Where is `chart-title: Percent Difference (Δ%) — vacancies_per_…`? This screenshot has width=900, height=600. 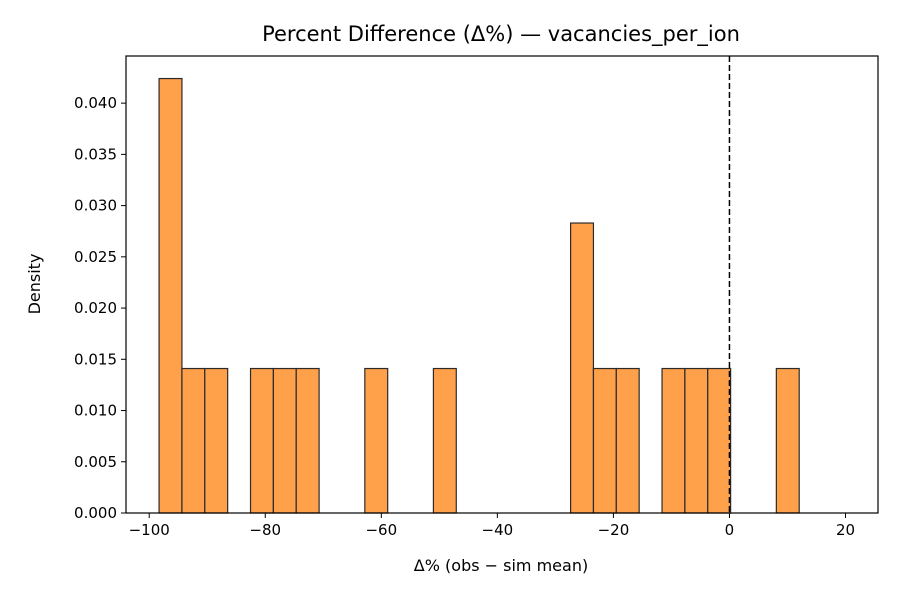 chart-title: Percent Difference (Δ%) — vacancies_per_… is located at coordinates (501, 34).